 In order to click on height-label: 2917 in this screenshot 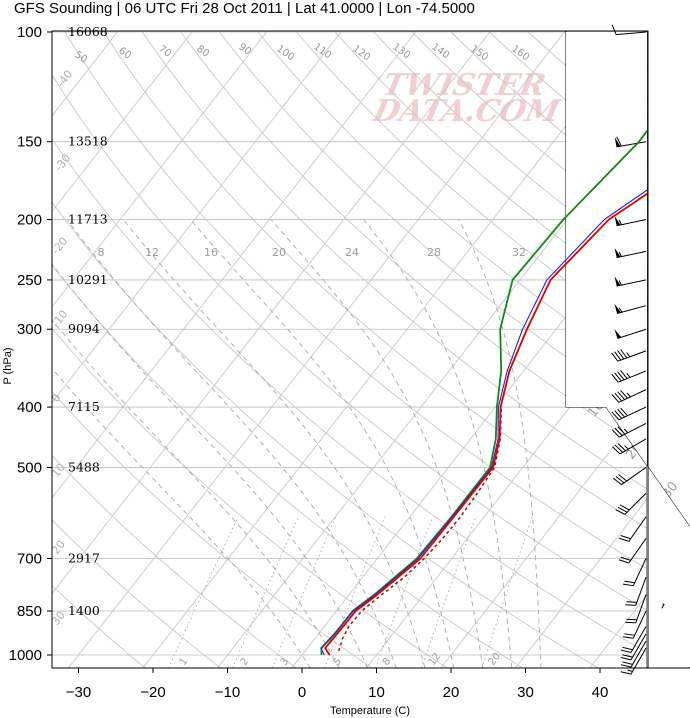, I will do `click(84, 557)`.